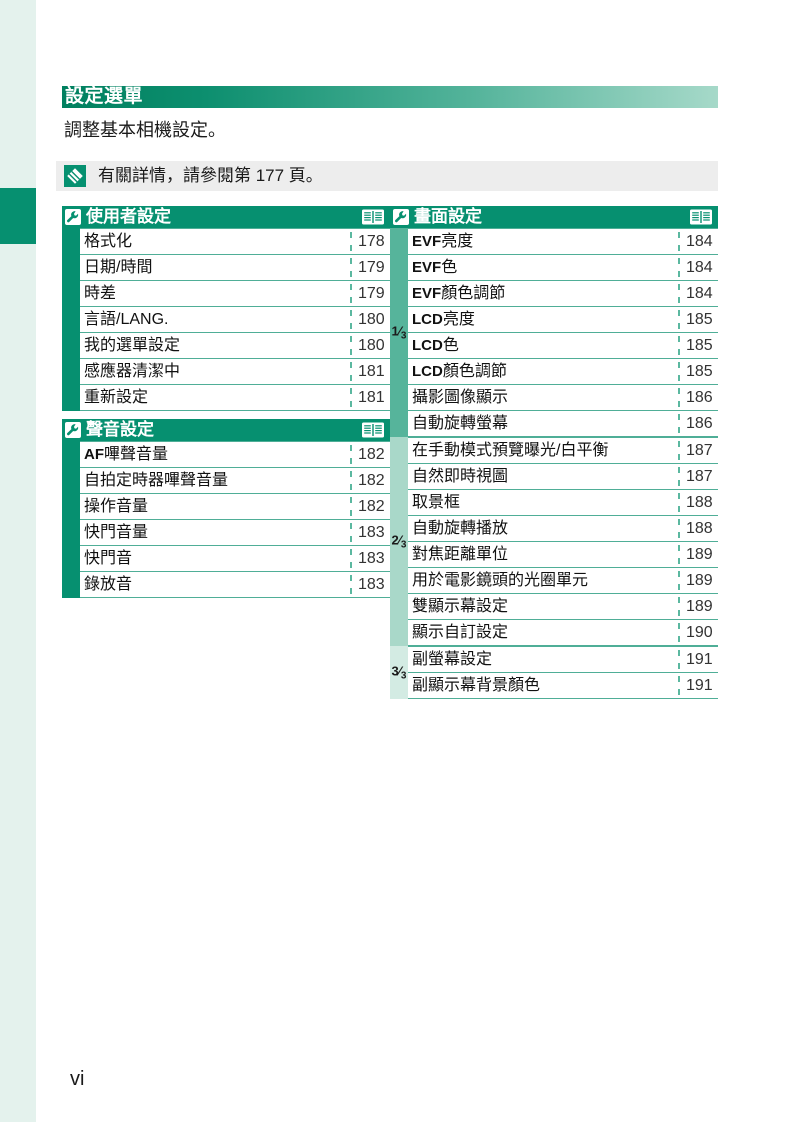  I want to click on menu-row: 自拍定時器嗶聲音量 182, so click(235, 481).